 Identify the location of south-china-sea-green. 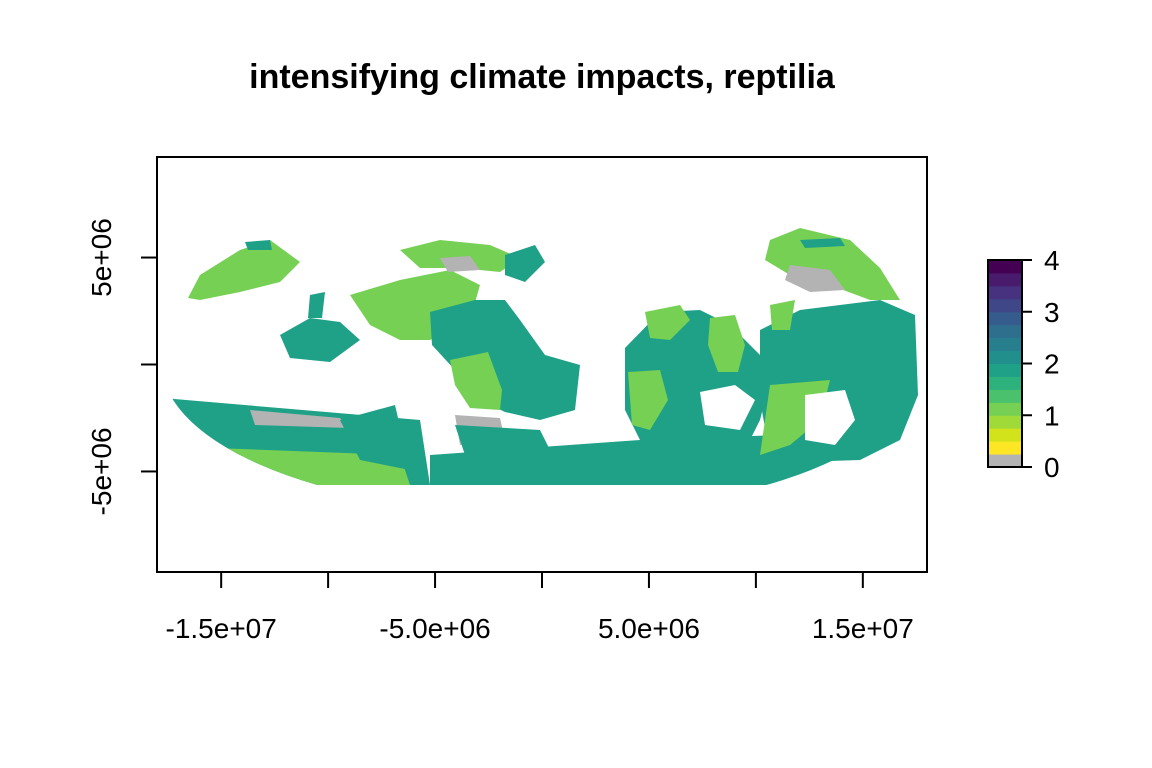
(782, 315).